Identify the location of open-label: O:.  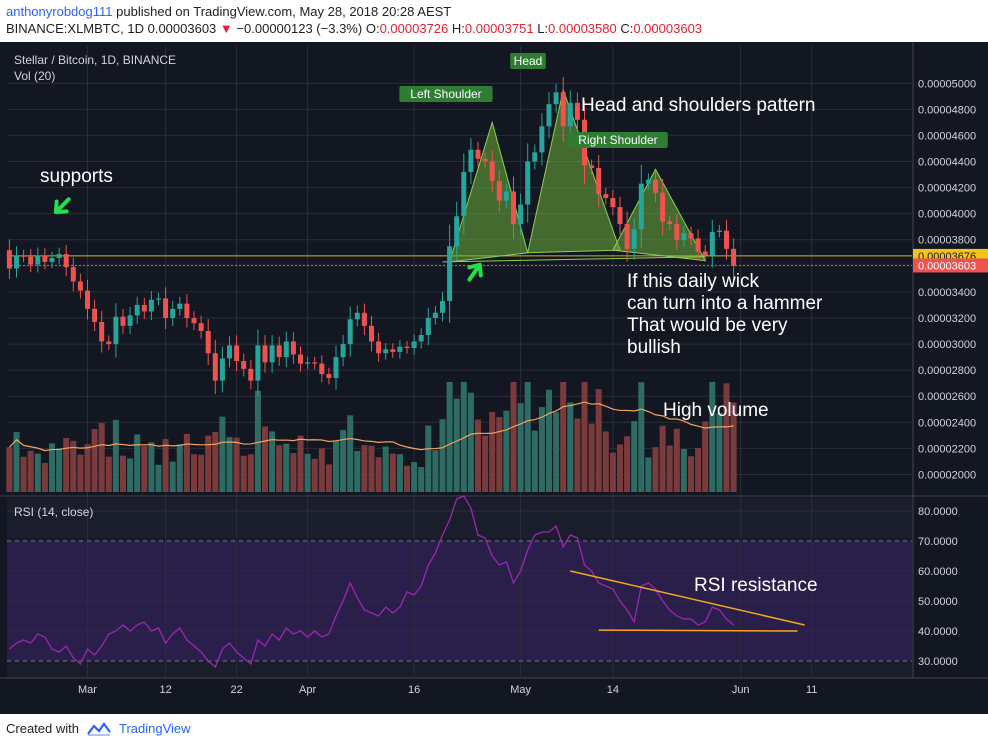
(372, 28).